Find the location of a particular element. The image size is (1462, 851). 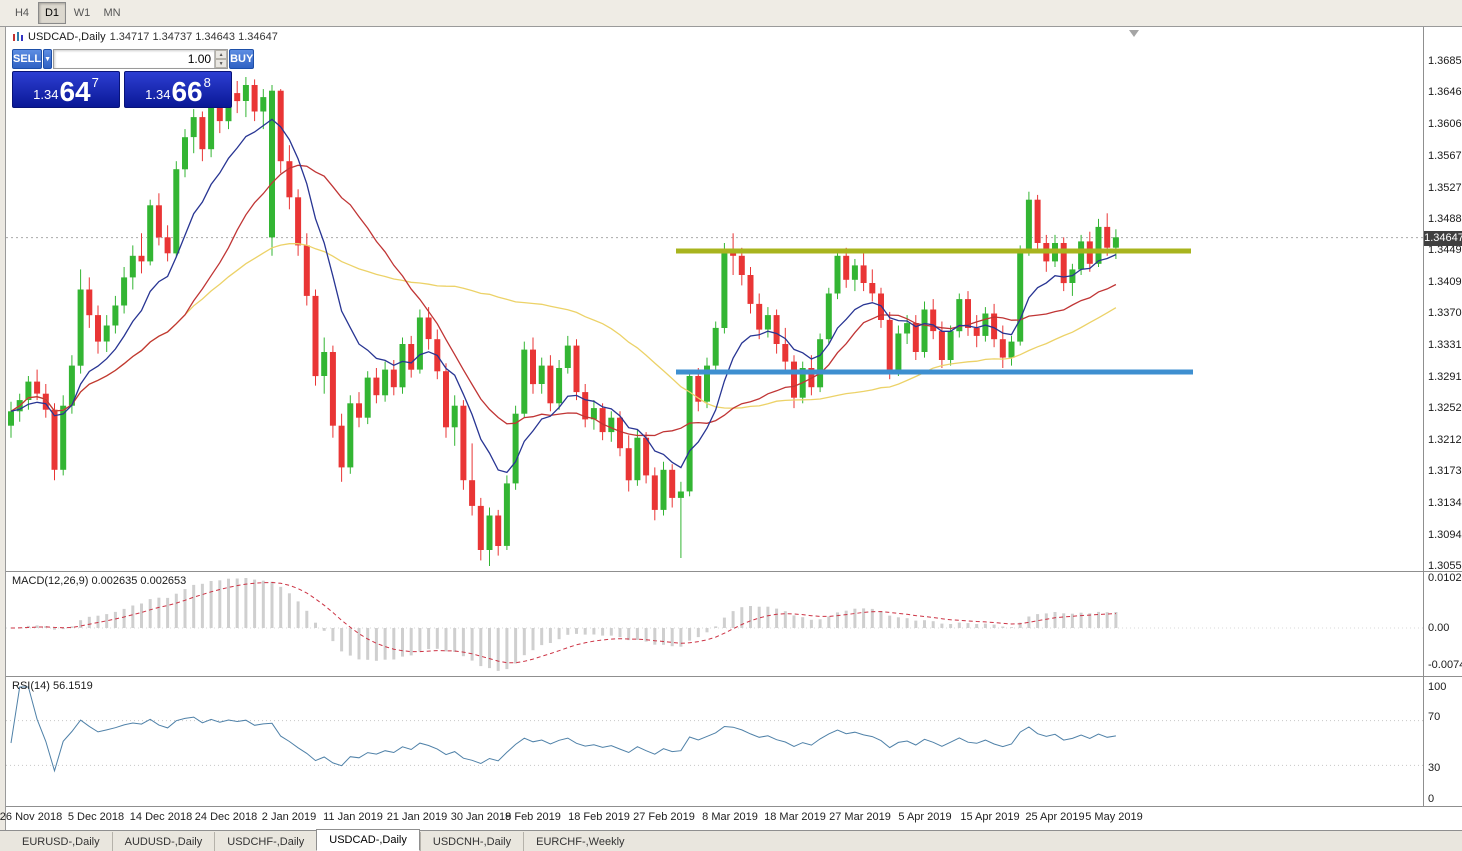

timeframe-button-d1: D1 is located at coordinates (52, 13).